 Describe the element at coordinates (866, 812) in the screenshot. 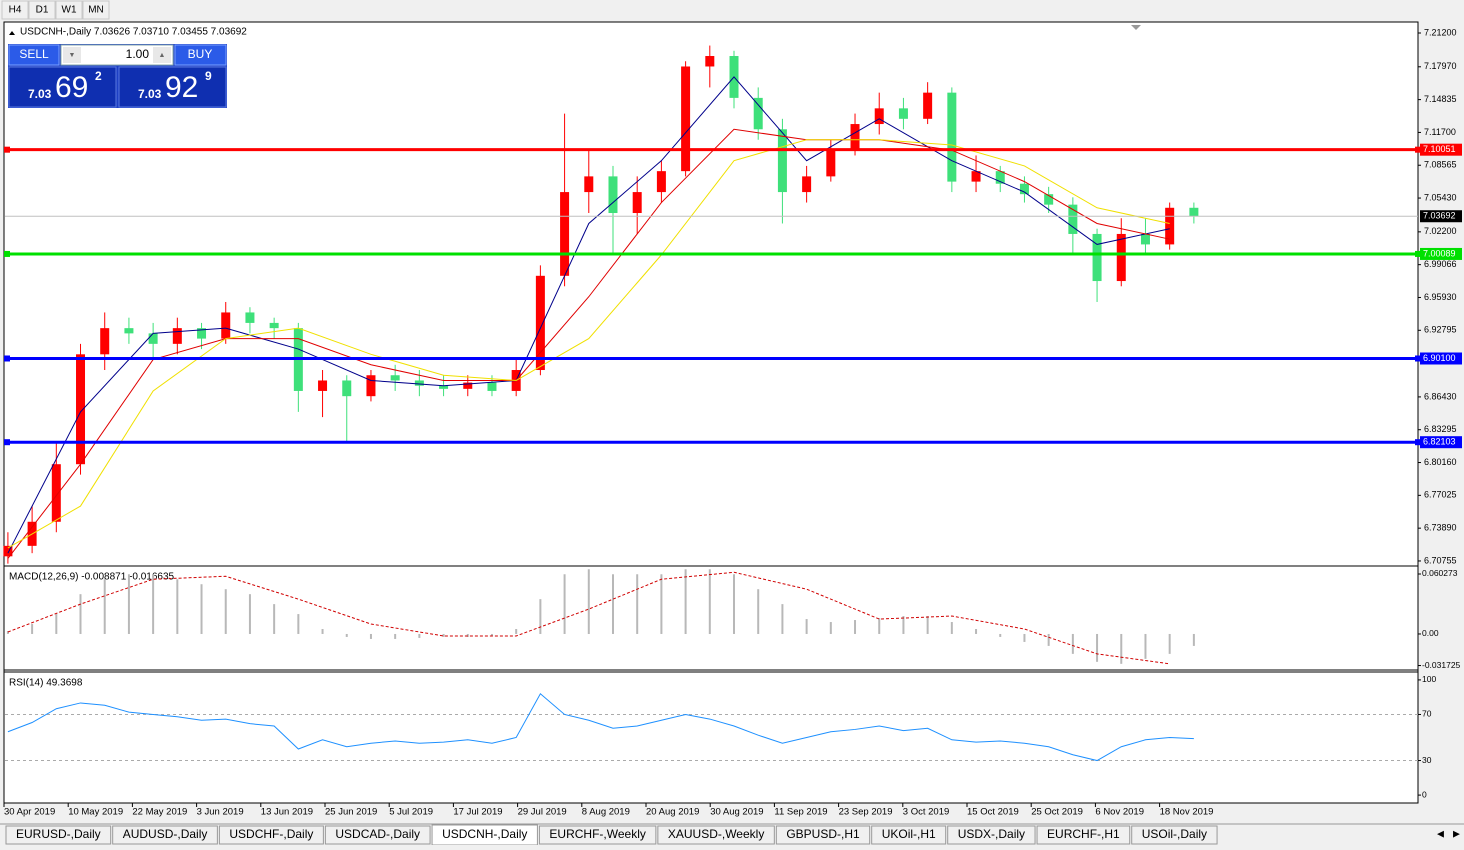

I see `x-tick-label: 23 Sep 2019` at that location.